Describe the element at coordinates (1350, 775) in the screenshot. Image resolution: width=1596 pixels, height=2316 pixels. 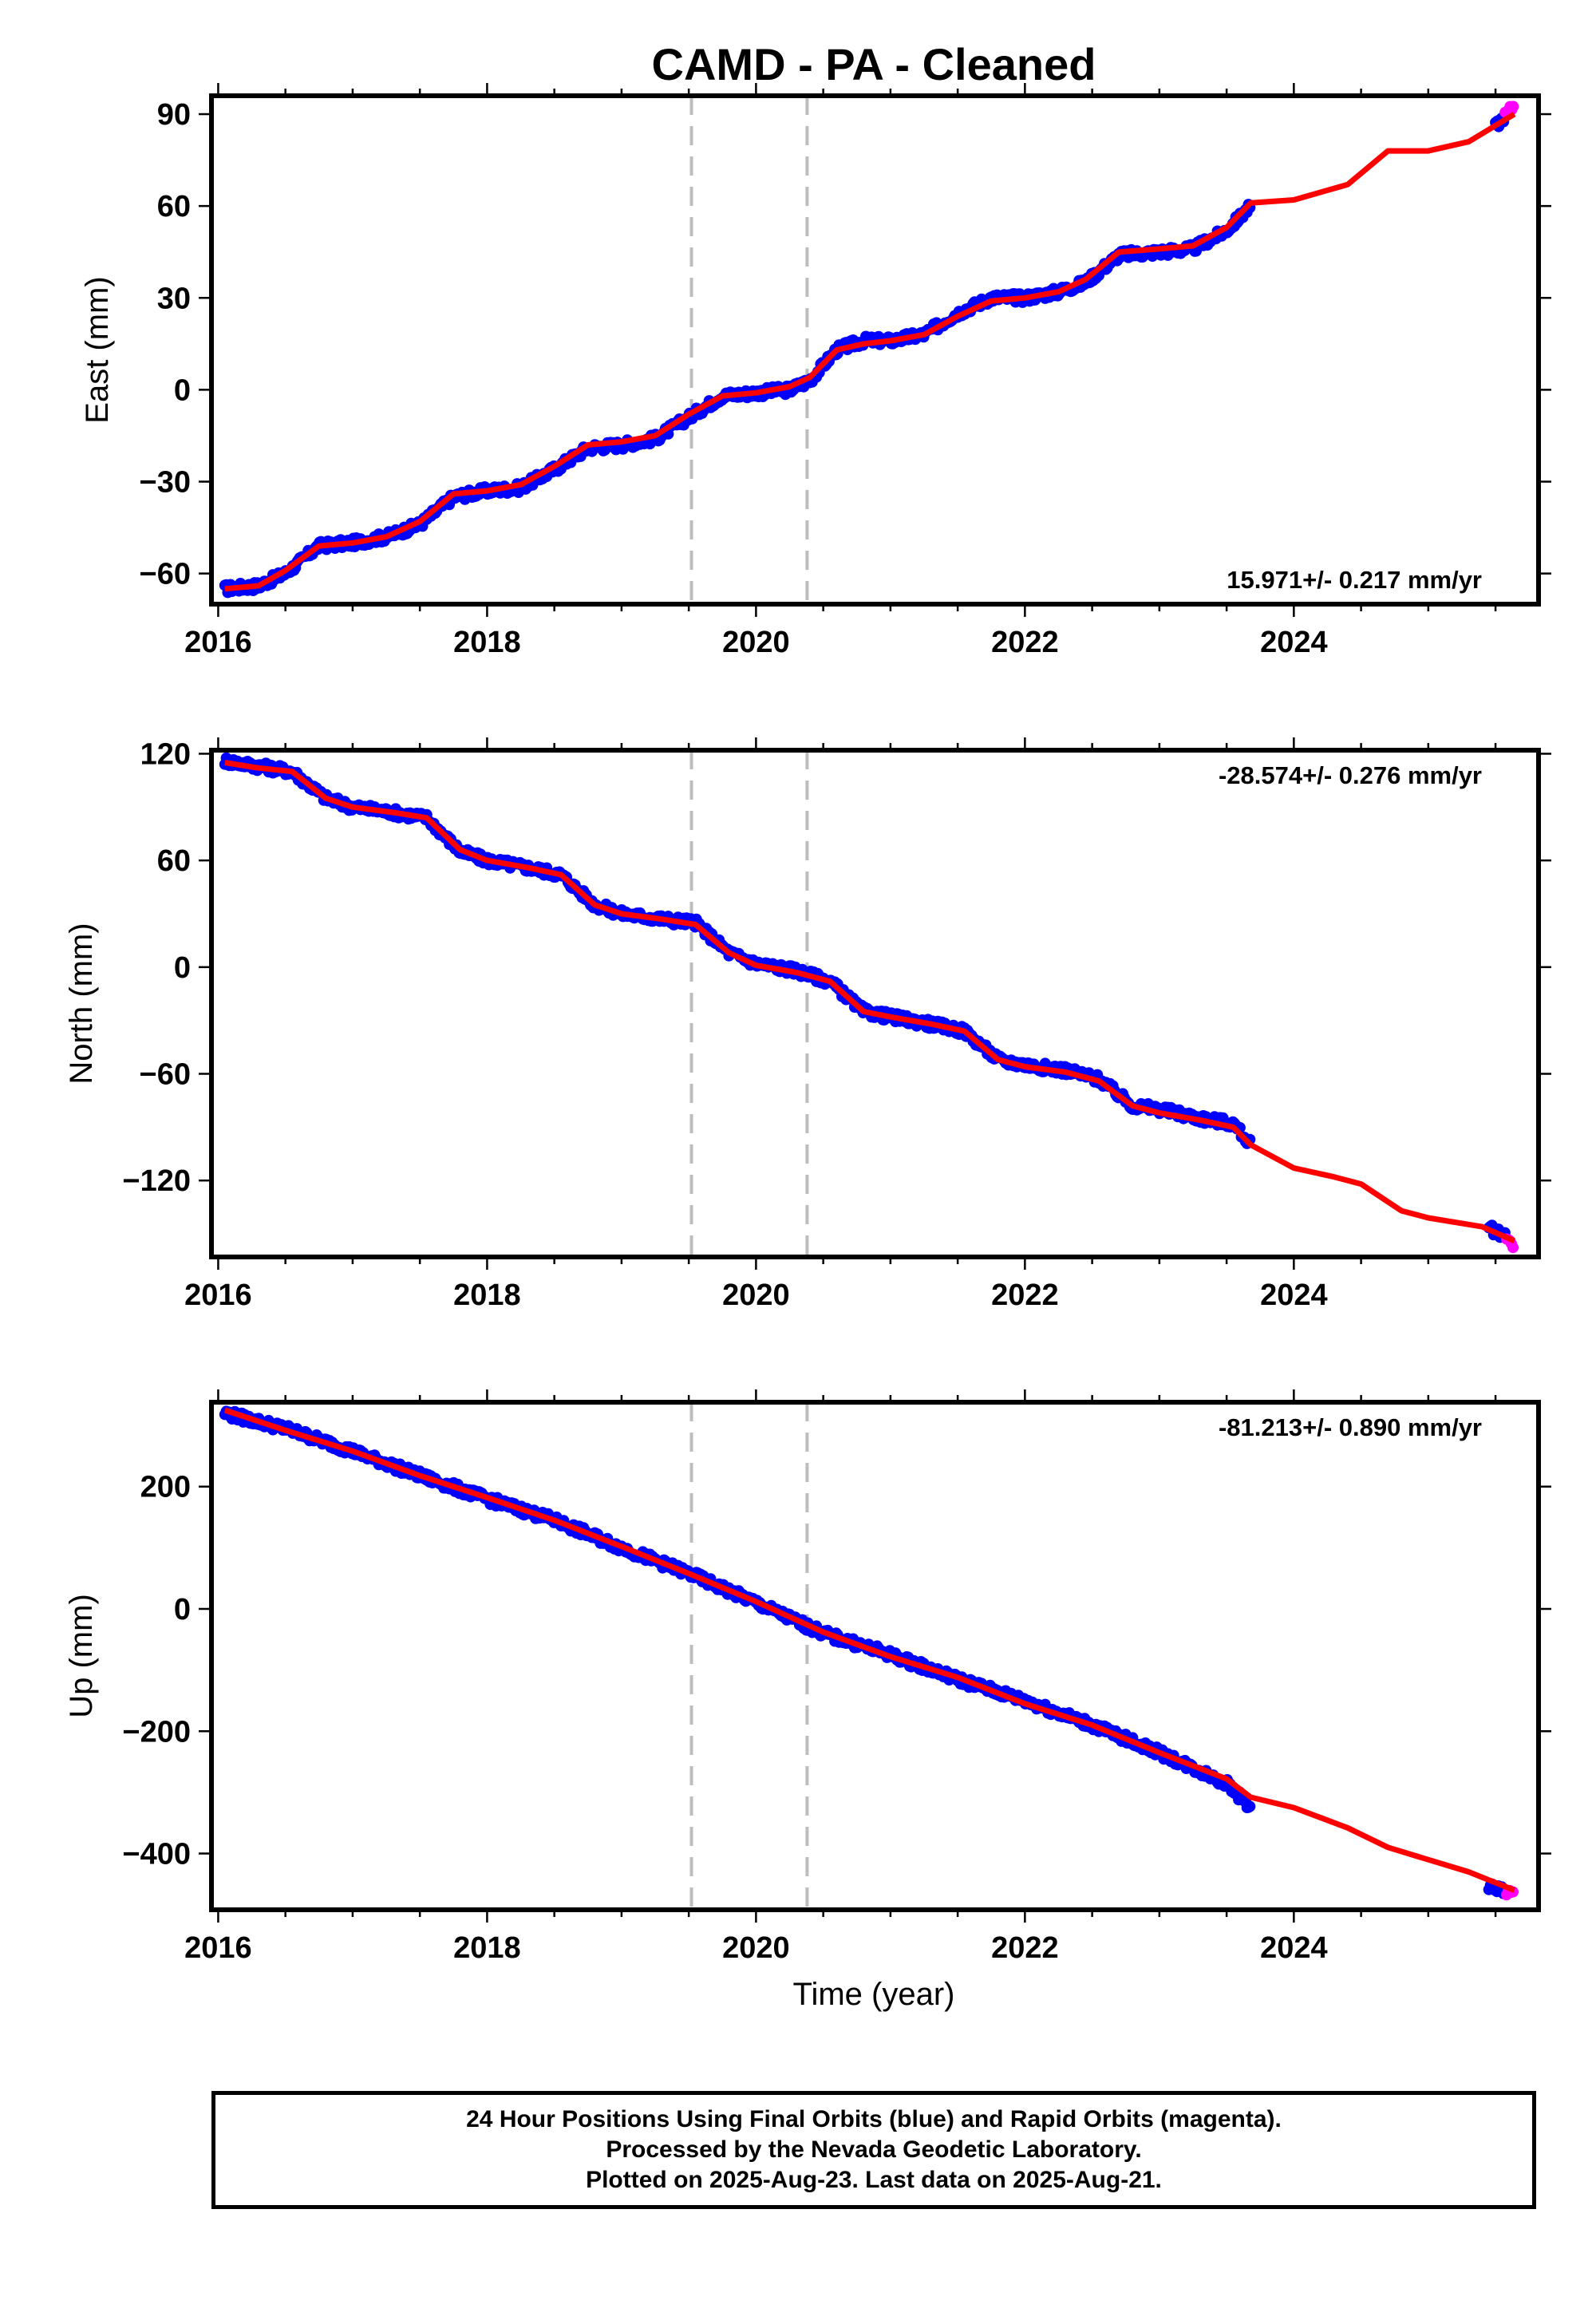
I see `velocity-rate-label: -28.574+/- 0.276 mm/yr` at that location.